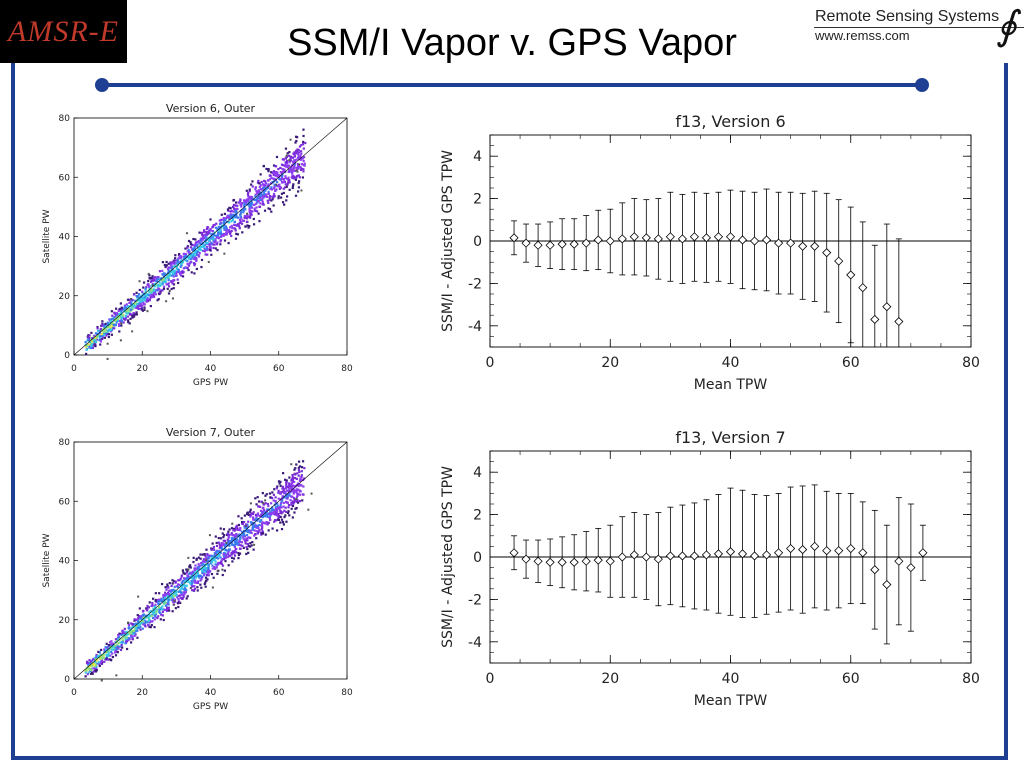  What do you see at coordinates (47, 236) in the screenshot?
I see `y-axis-label: Satellite PW` at bounding box center [47, 236].